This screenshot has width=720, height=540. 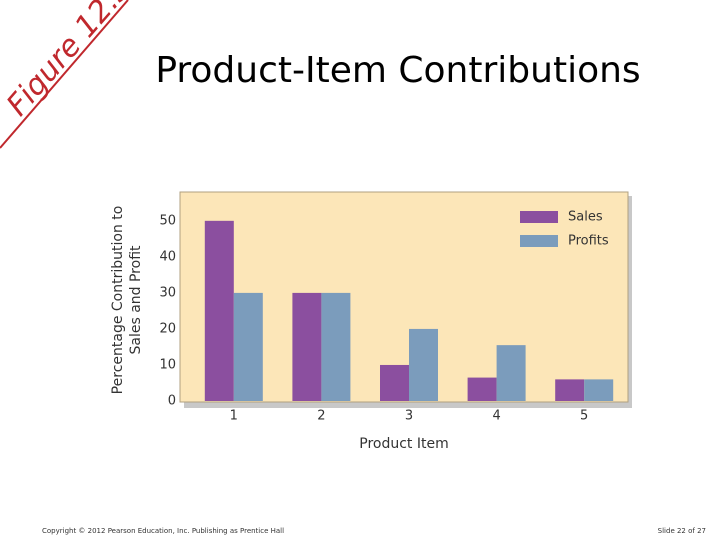 I want to click on x-tick-label: 4, so click(x=496, y=416).